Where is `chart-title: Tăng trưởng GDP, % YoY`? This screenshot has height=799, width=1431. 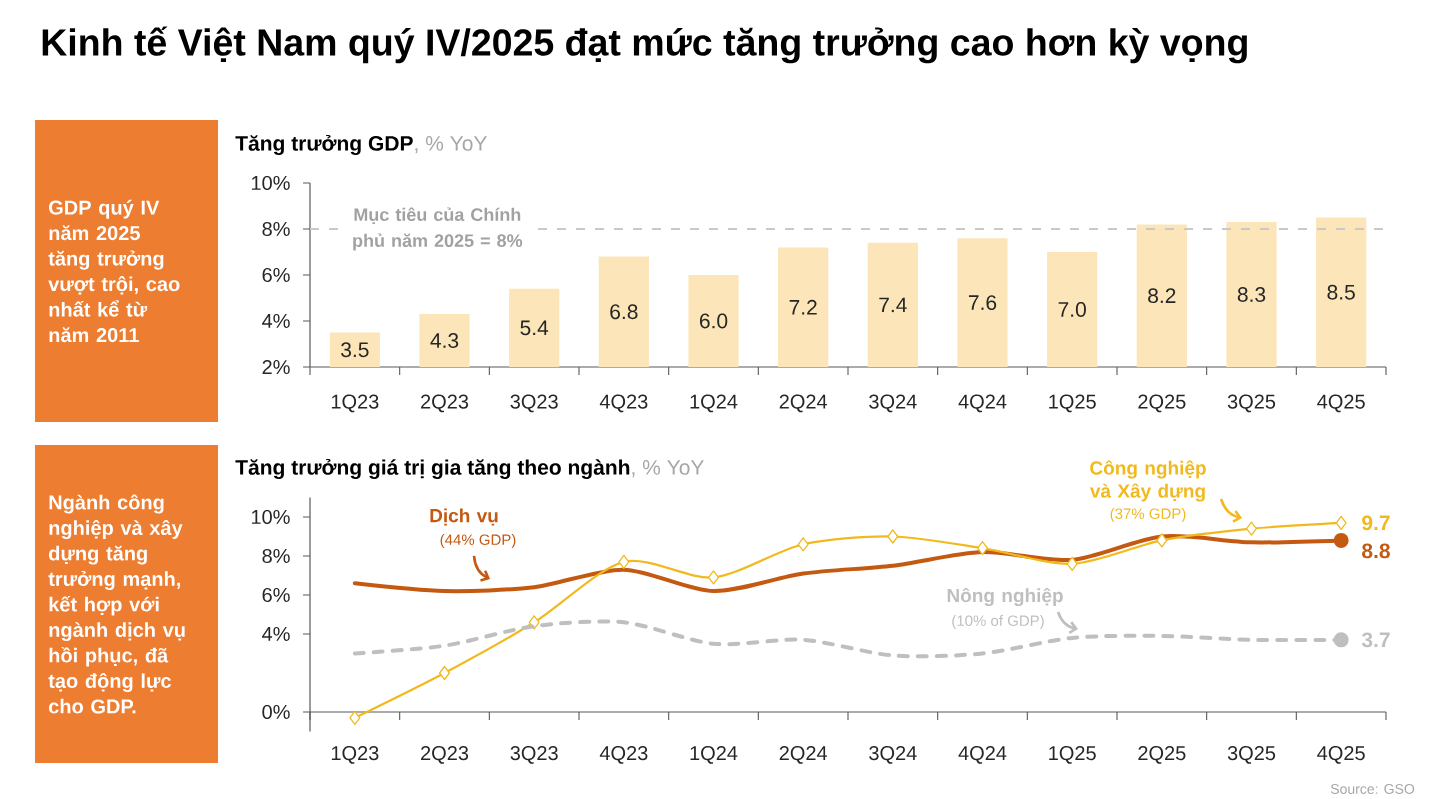
chart-title: Tăng trưởng GDP, % YoY is located at coordinates (361, 145).